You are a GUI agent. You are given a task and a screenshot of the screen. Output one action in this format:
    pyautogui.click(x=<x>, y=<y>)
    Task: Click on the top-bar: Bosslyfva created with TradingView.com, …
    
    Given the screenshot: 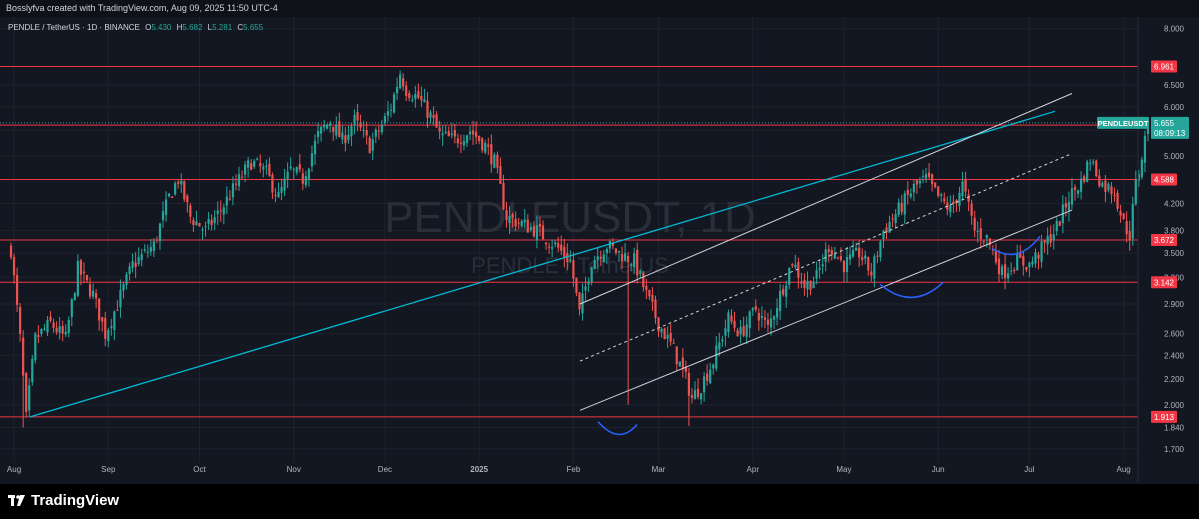 What is the action you would take?
    pyautogui.click(x=599, y=8)
    